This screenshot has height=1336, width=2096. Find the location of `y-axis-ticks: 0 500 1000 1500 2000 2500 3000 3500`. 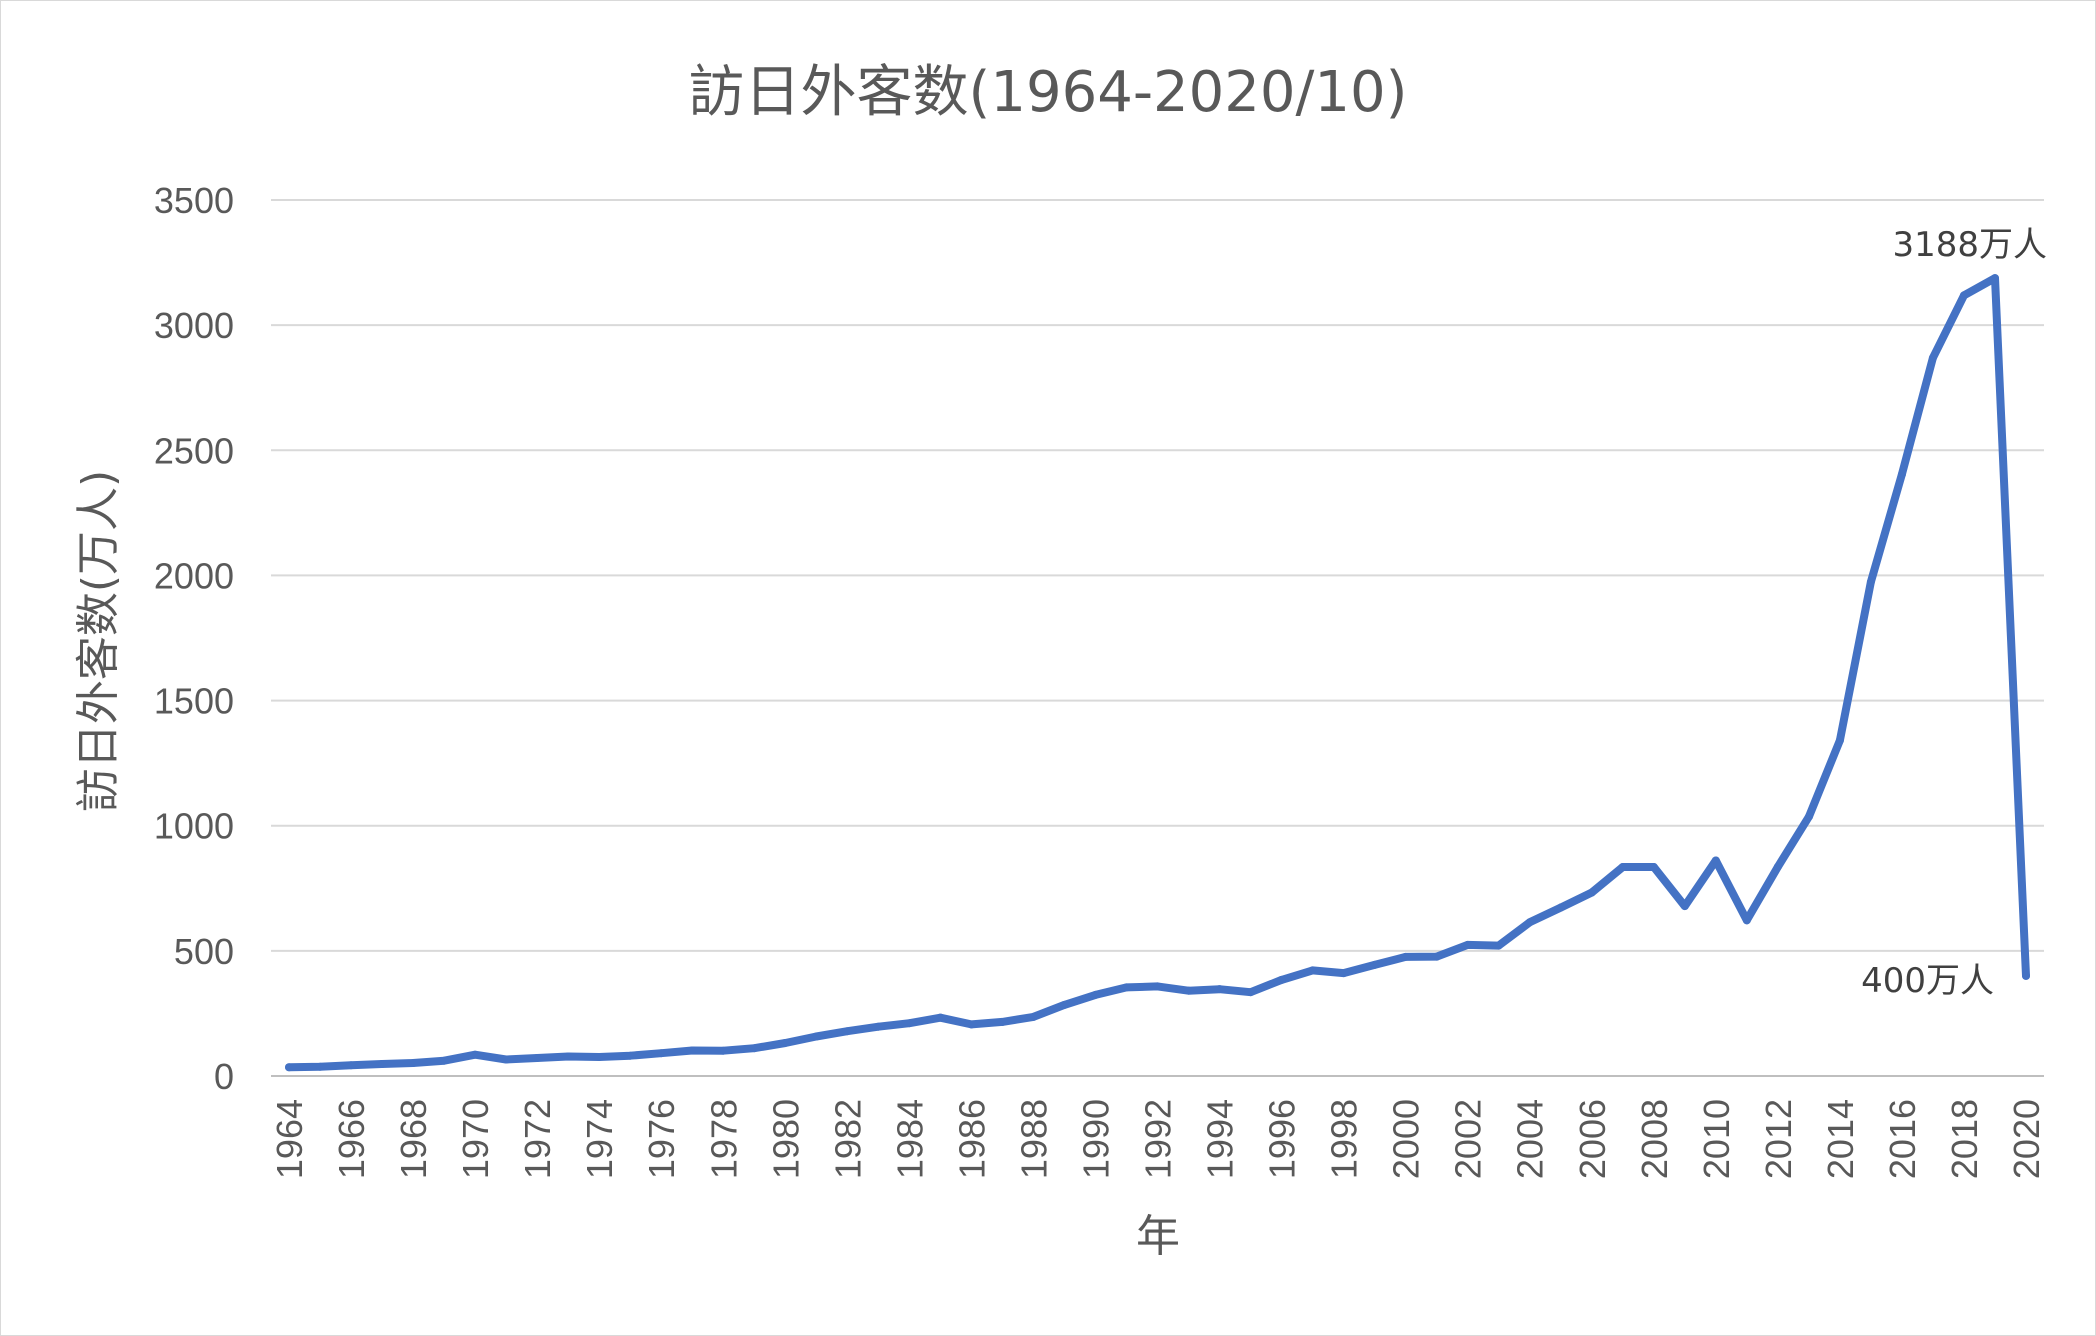

y-axis-ticks: 0 500 1000 1500 2000 2500 3000 3500 is located at coordinates (194, 638).